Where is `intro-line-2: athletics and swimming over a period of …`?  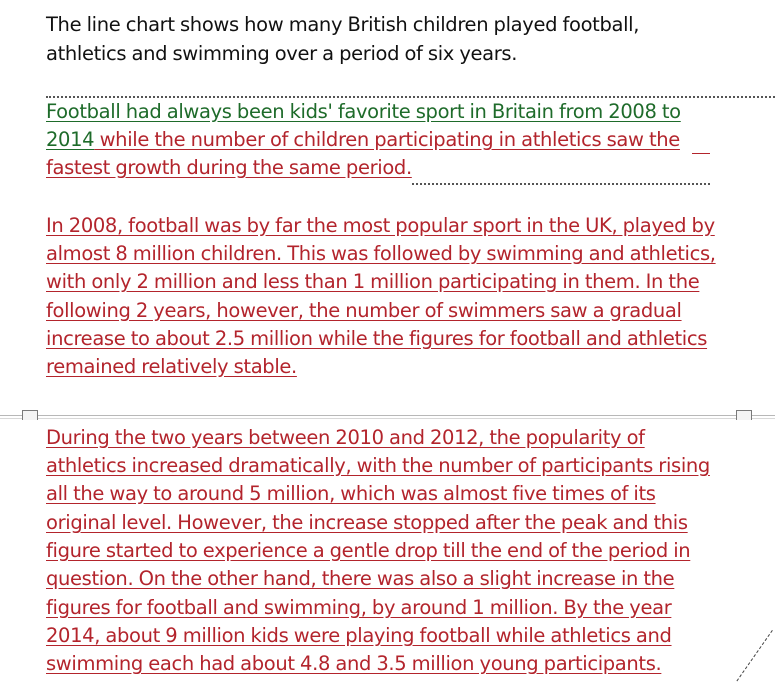
intro-line-2: athletics and swimming over a period of … is located at coordinates (282, 53).